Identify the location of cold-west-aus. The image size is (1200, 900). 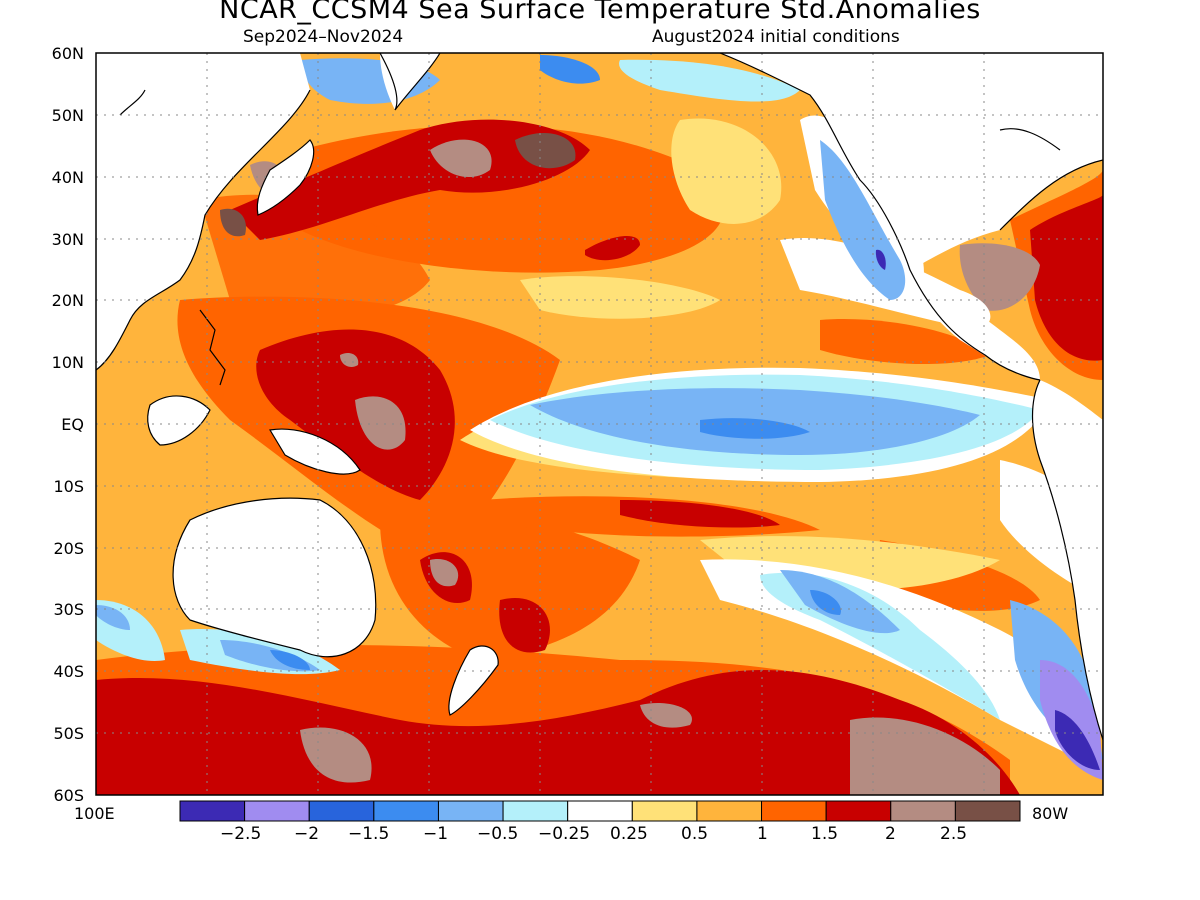
(113, 617).